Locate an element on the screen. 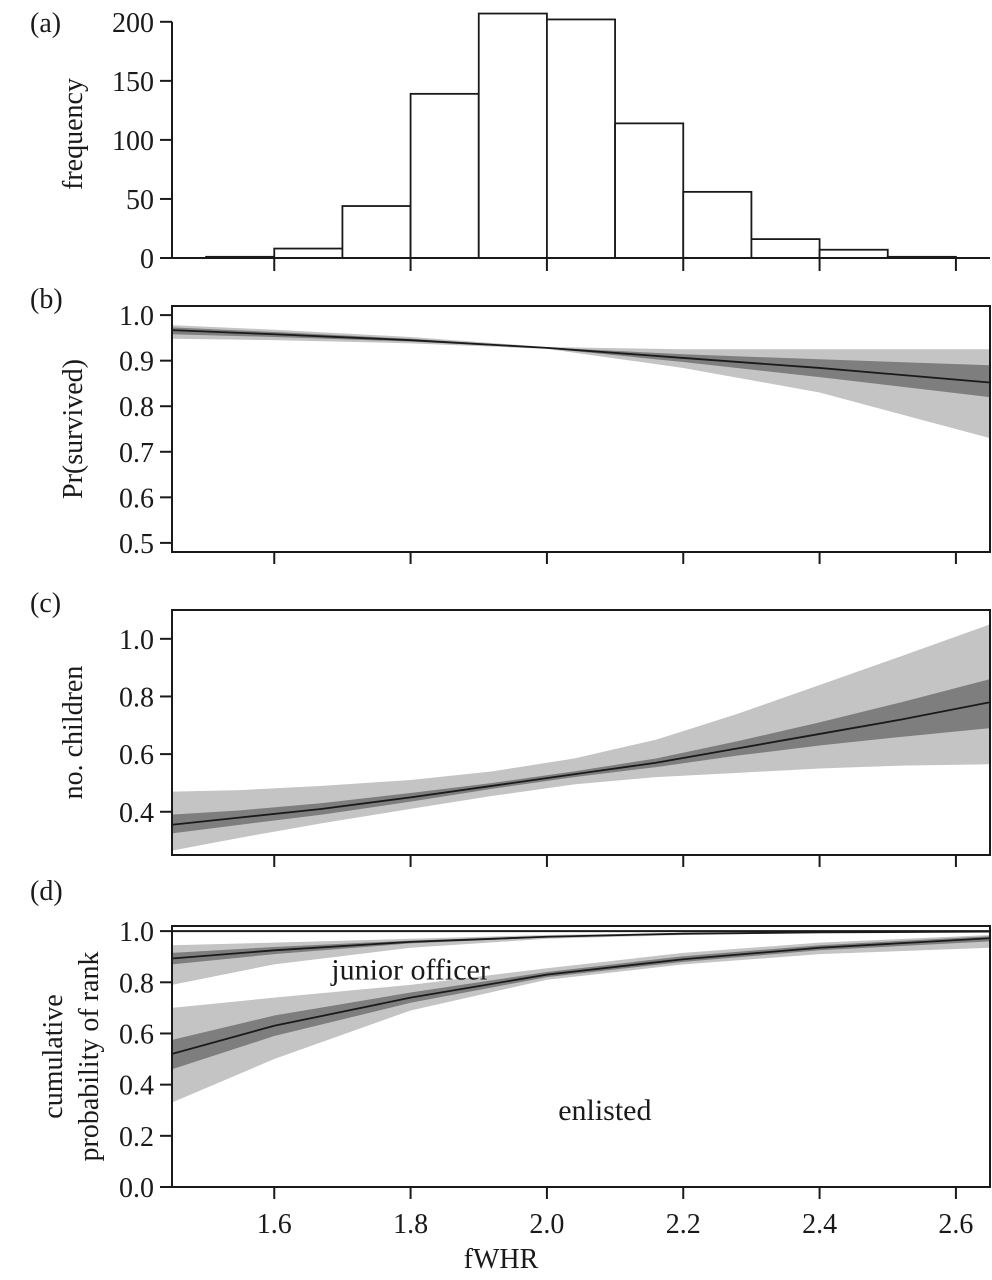  x-axis-label: fWHR is located at coordinates (501, 1259).